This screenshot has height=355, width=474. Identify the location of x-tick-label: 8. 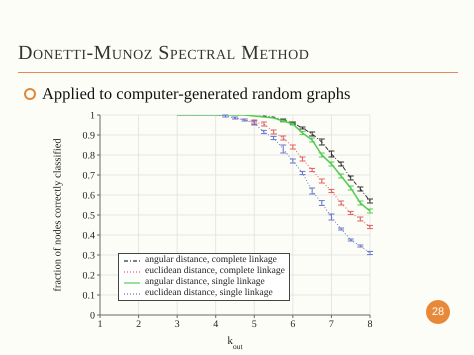
(370, 324).